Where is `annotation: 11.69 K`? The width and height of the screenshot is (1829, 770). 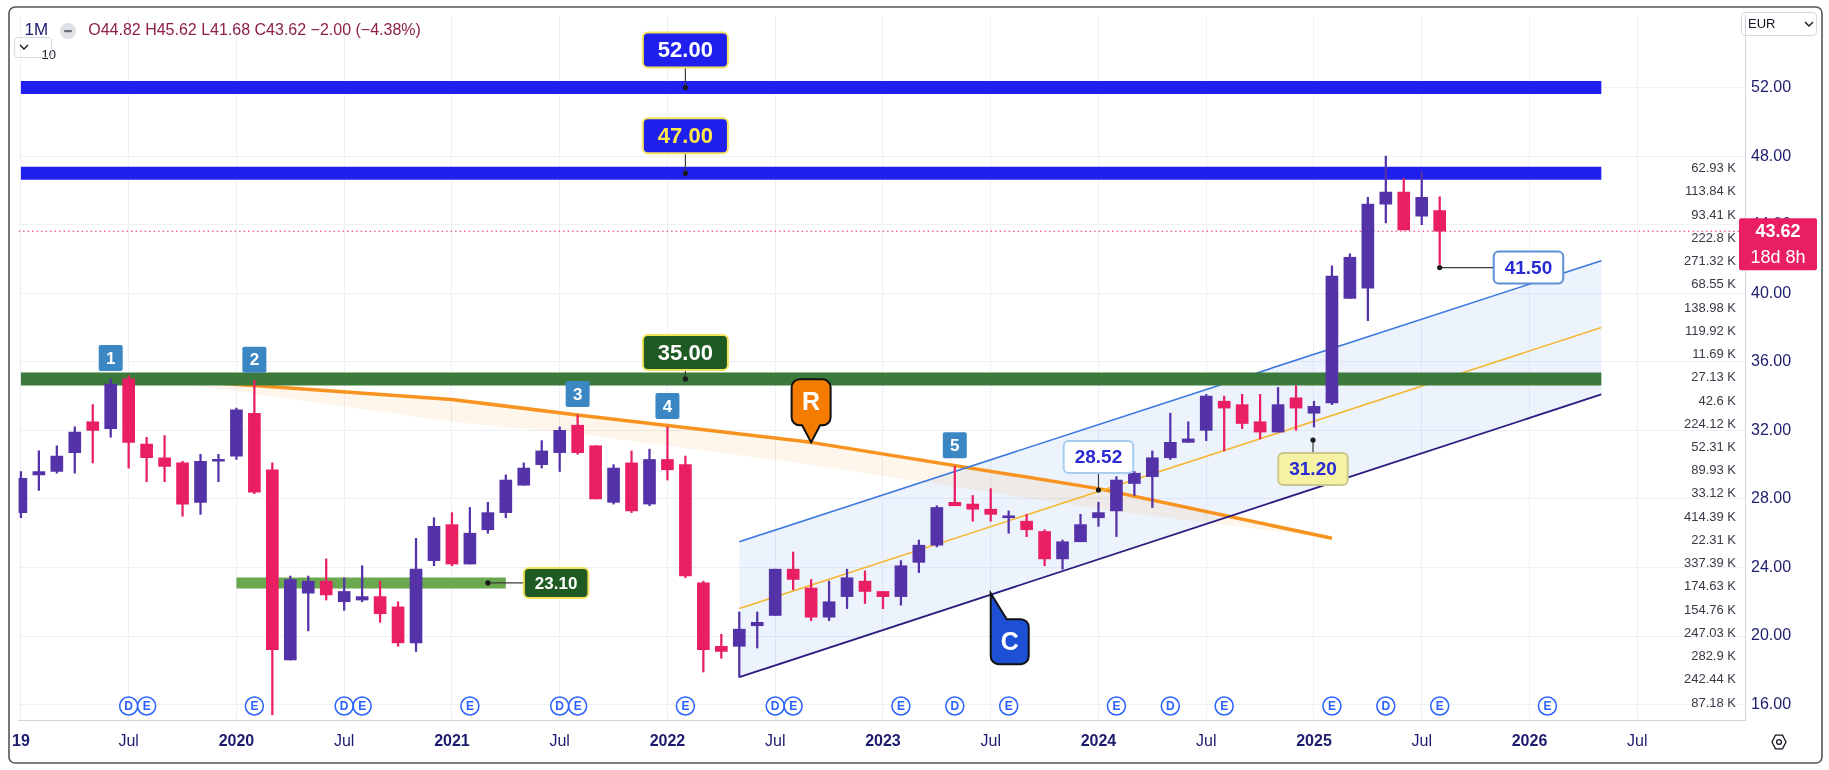 annotation: 11.69 K is located at coordinates (1714, 354).